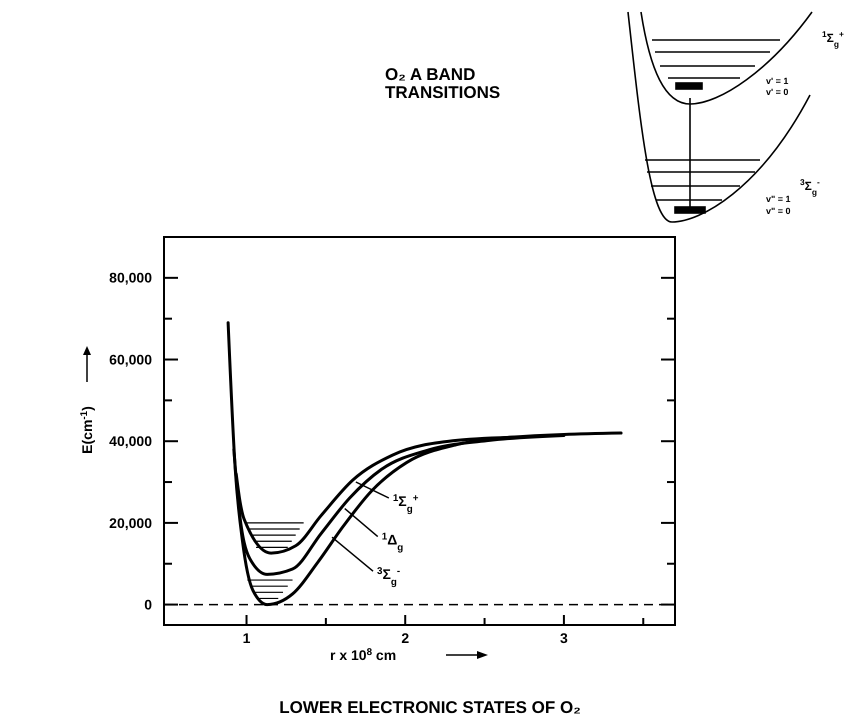 This screenshot has height=722, width=855. What do you see at coordinates (130, 359) in the screenshot?
I see `y-tick-label: 60,000` at bounding box center [130, 359].